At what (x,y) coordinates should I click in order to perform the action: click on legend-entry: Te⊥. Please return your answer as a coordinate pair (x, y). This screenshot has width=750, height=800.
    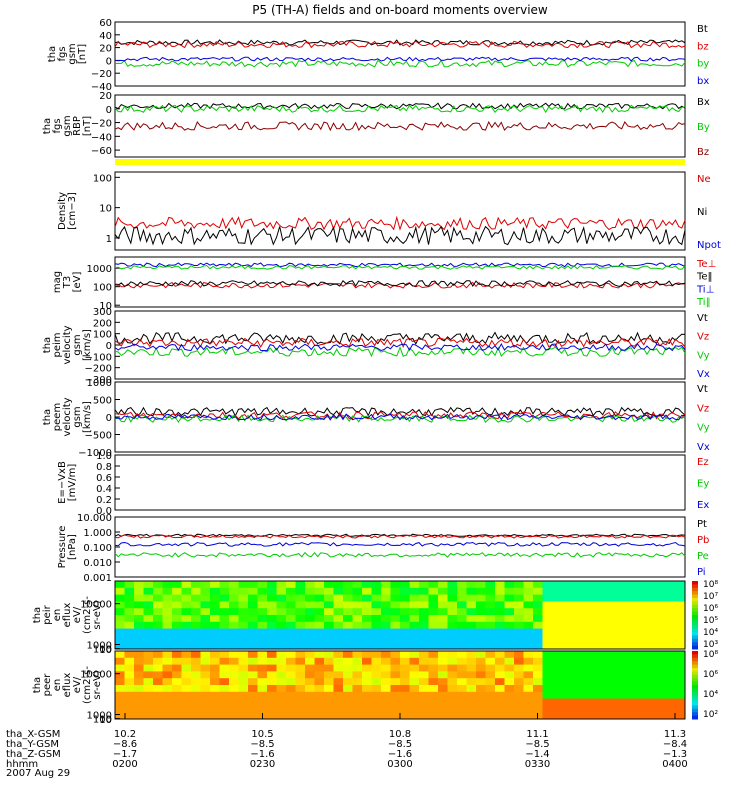
    Looking at the image, I should click on (706, 264).